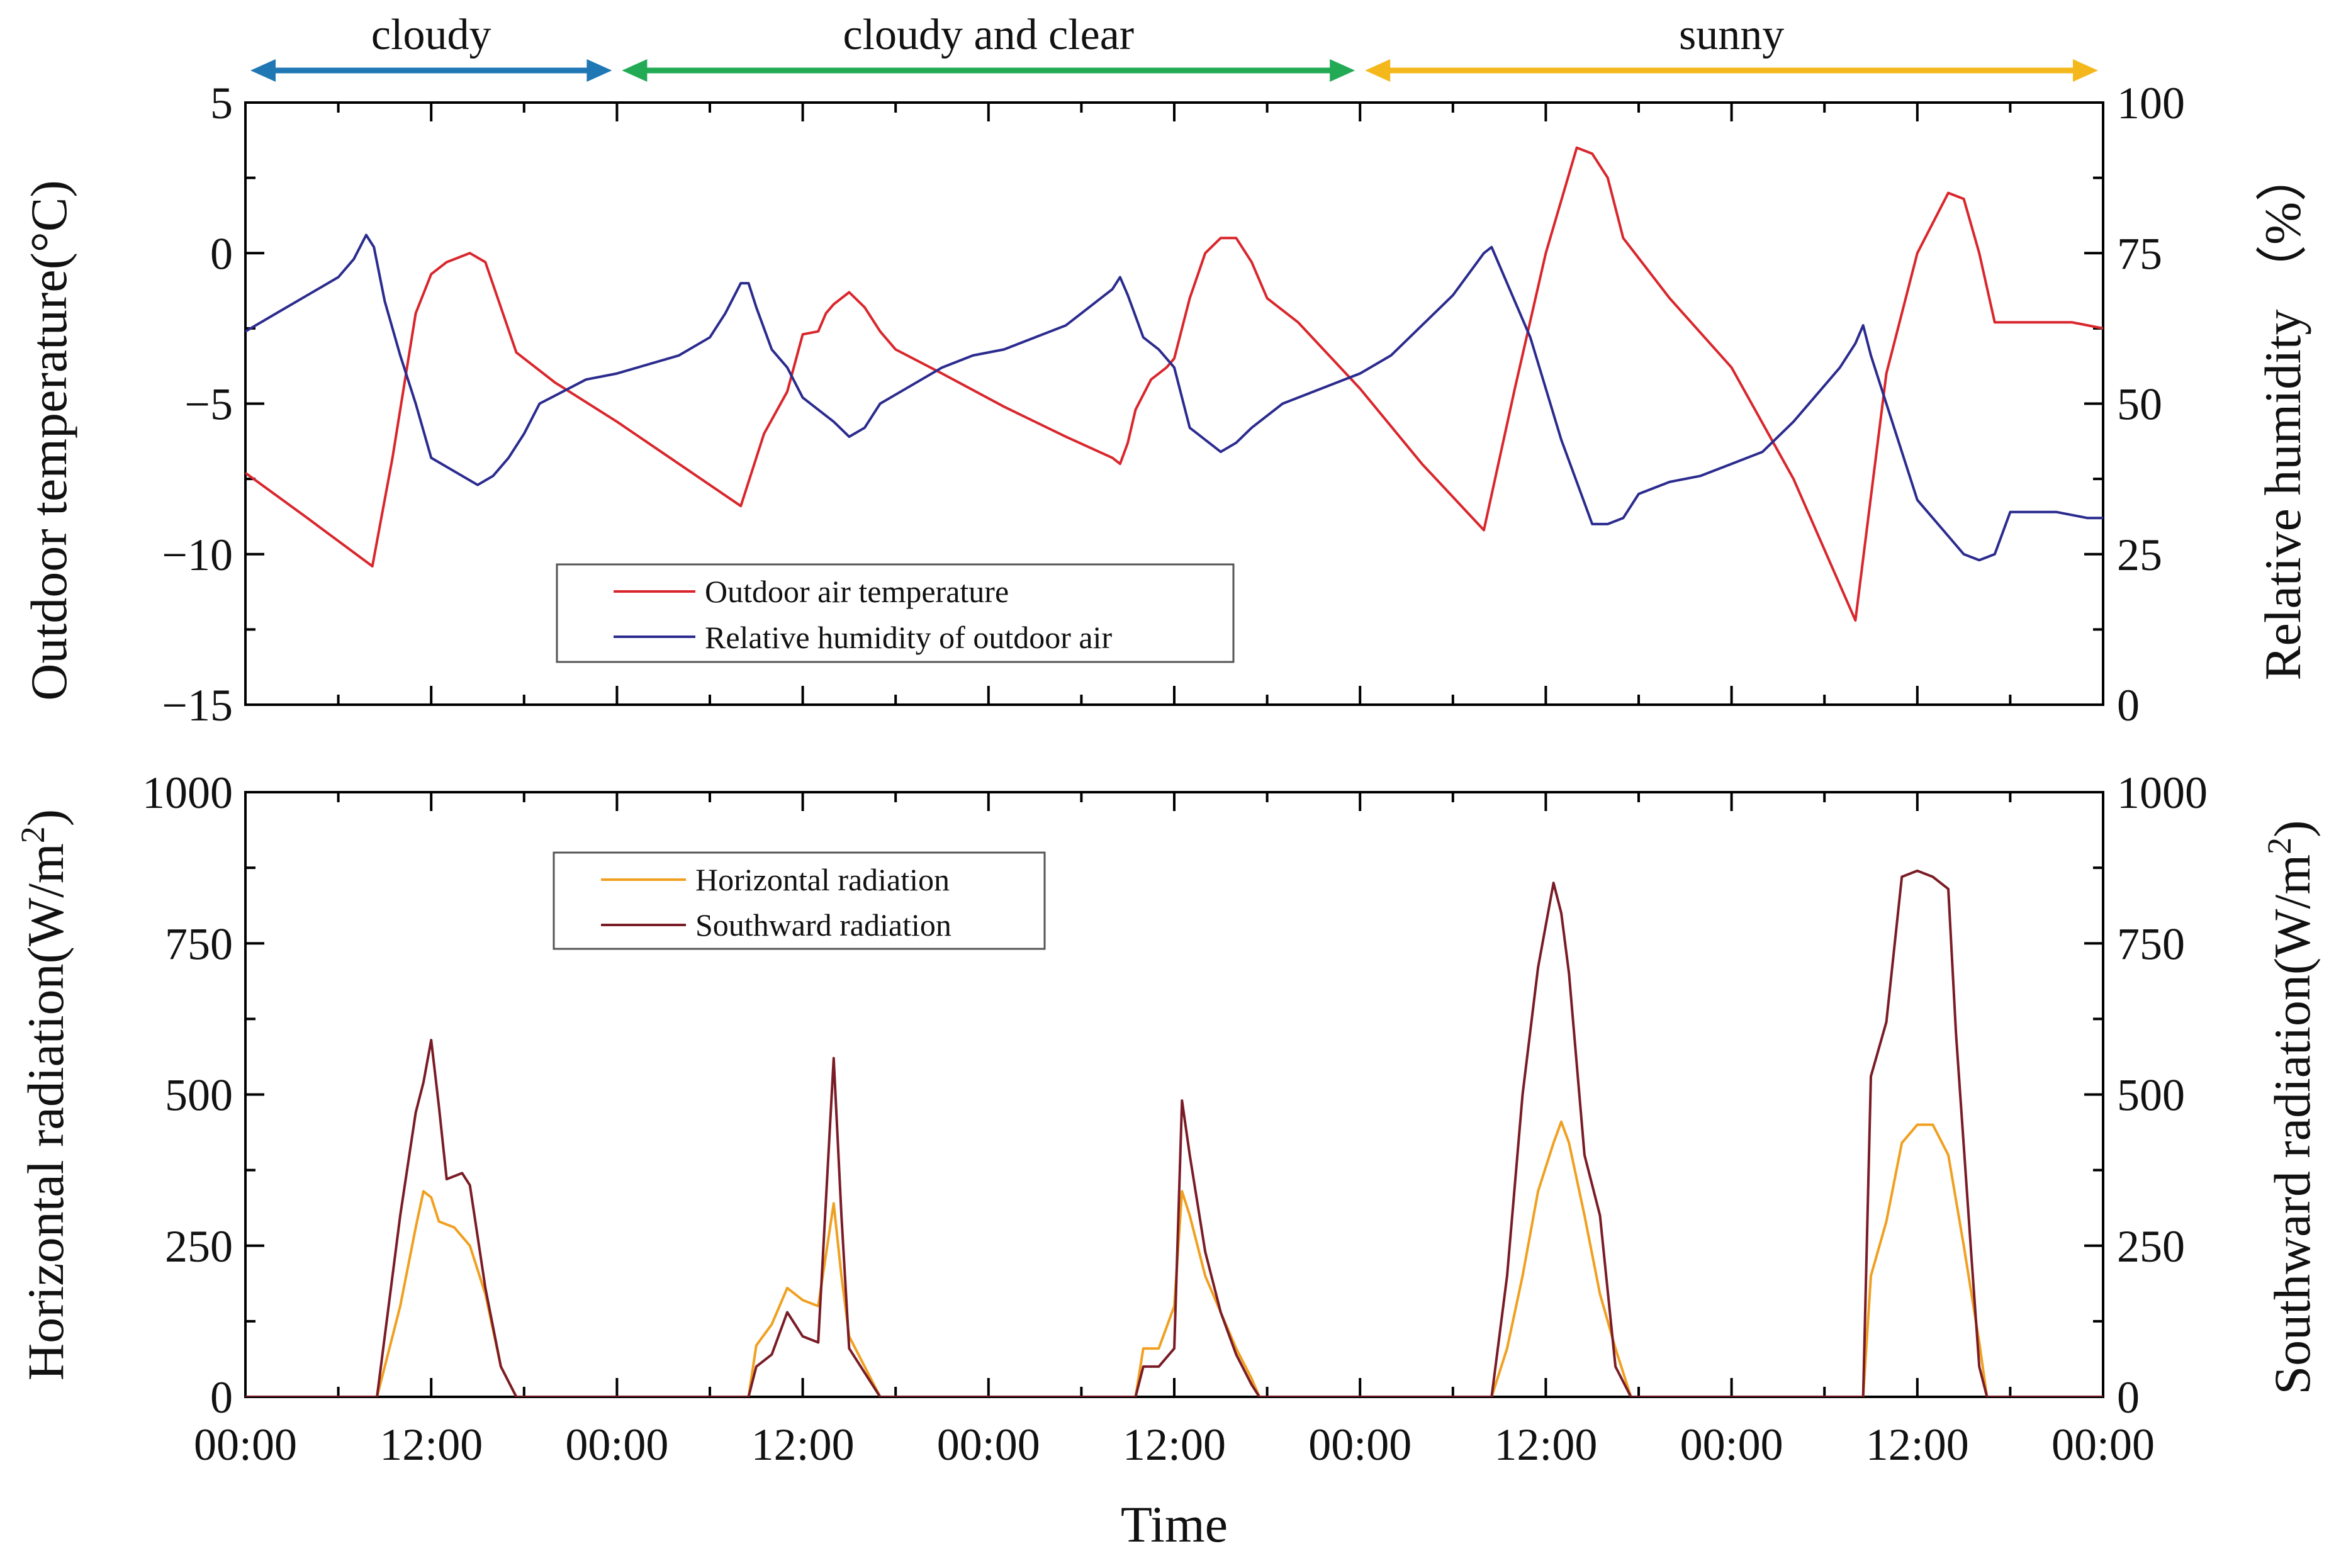 This screenshot has width=2346, height=1568. I want to click on y-tick-label-left: 1000, so click(188, 793).